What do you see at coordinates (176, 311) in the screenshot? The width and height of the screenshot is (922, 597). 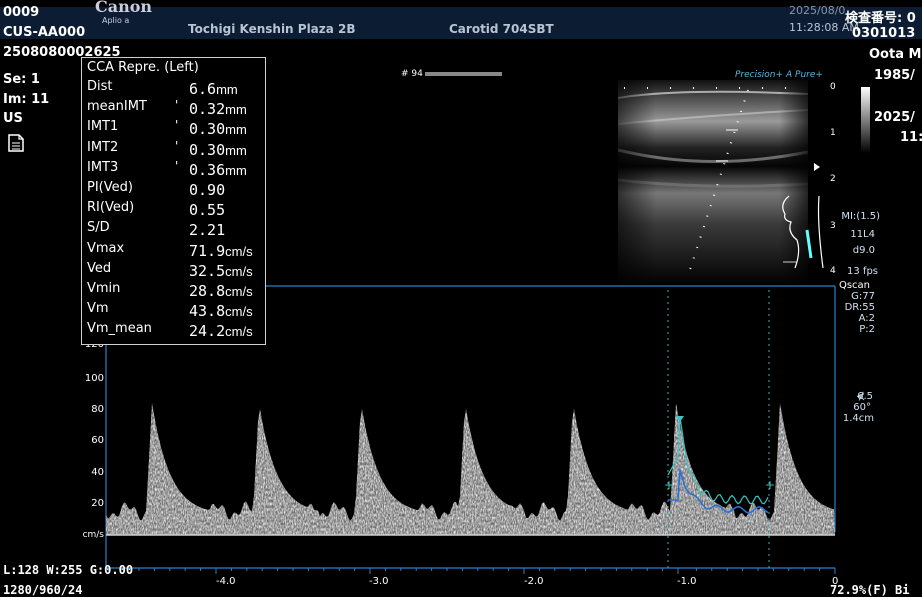 I see `measurement-row: Vm 43.8cm/s` at bounding box center [176, 311].